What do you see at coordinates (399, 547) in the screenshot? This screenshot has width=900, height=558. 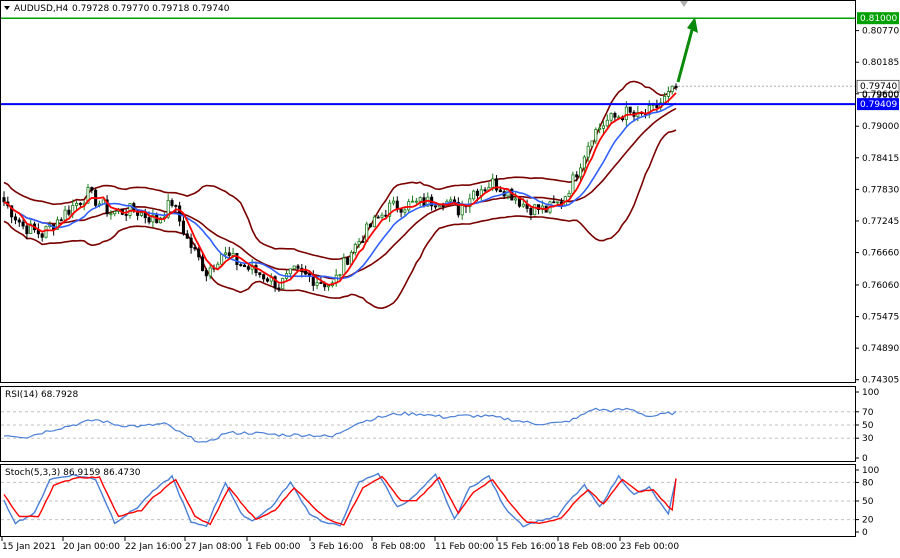 I see `time-tick-label: 8 Feb 08:00` at bounding box center [399, 547].